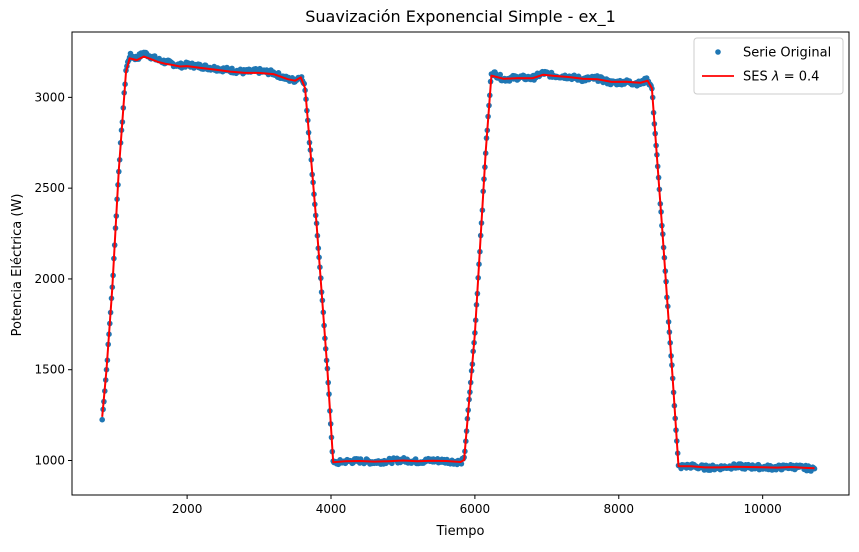  I want to click on y-tick-label: 1500, so click(49, 370).